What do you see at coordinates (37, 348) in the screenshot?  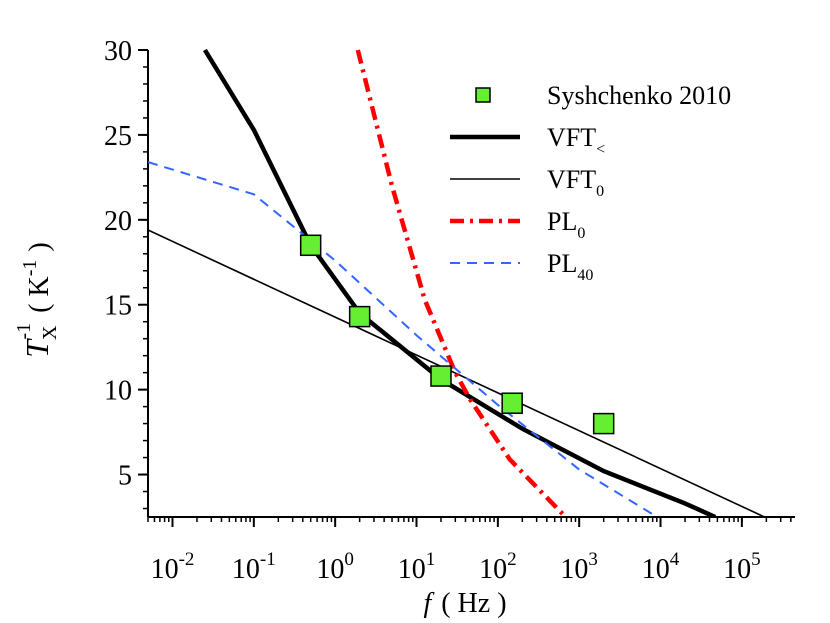 I see `y-label-symbol: T` at bounding box center [37, 348].